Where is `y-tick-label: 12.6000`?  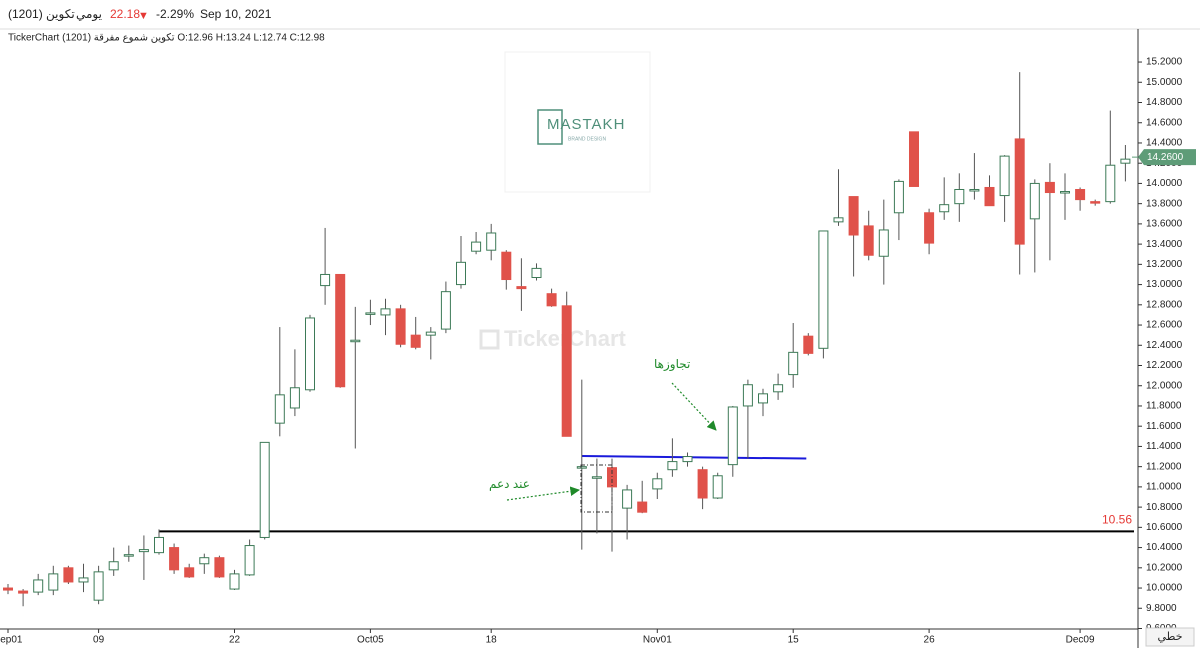
y-tick-label: 12.6000 is located at coordinates (1164, 325).